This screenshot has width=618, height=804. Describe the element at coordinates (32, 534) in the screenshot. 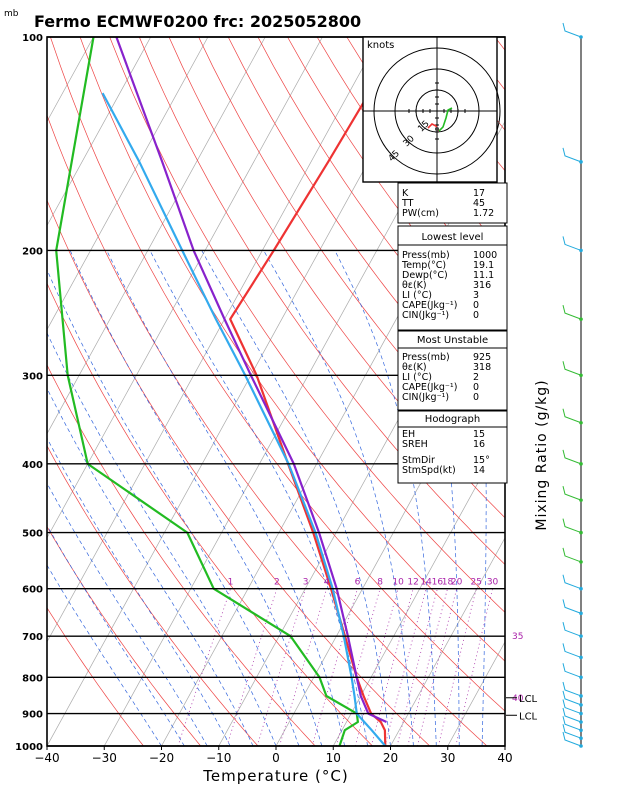

I see `pressure-tick-label: 500` at that location.